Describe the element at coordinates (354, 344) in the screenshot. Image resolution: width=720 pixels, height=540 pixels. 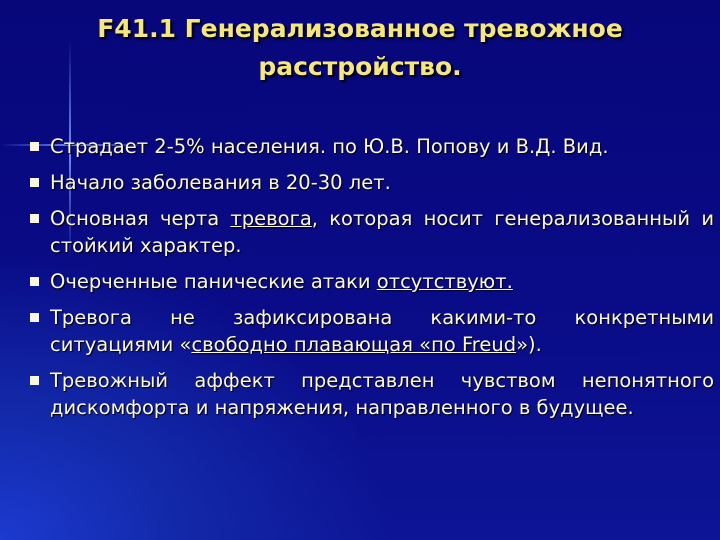
I see `underlined-text: свободно плавающая «по Freud` at that location.